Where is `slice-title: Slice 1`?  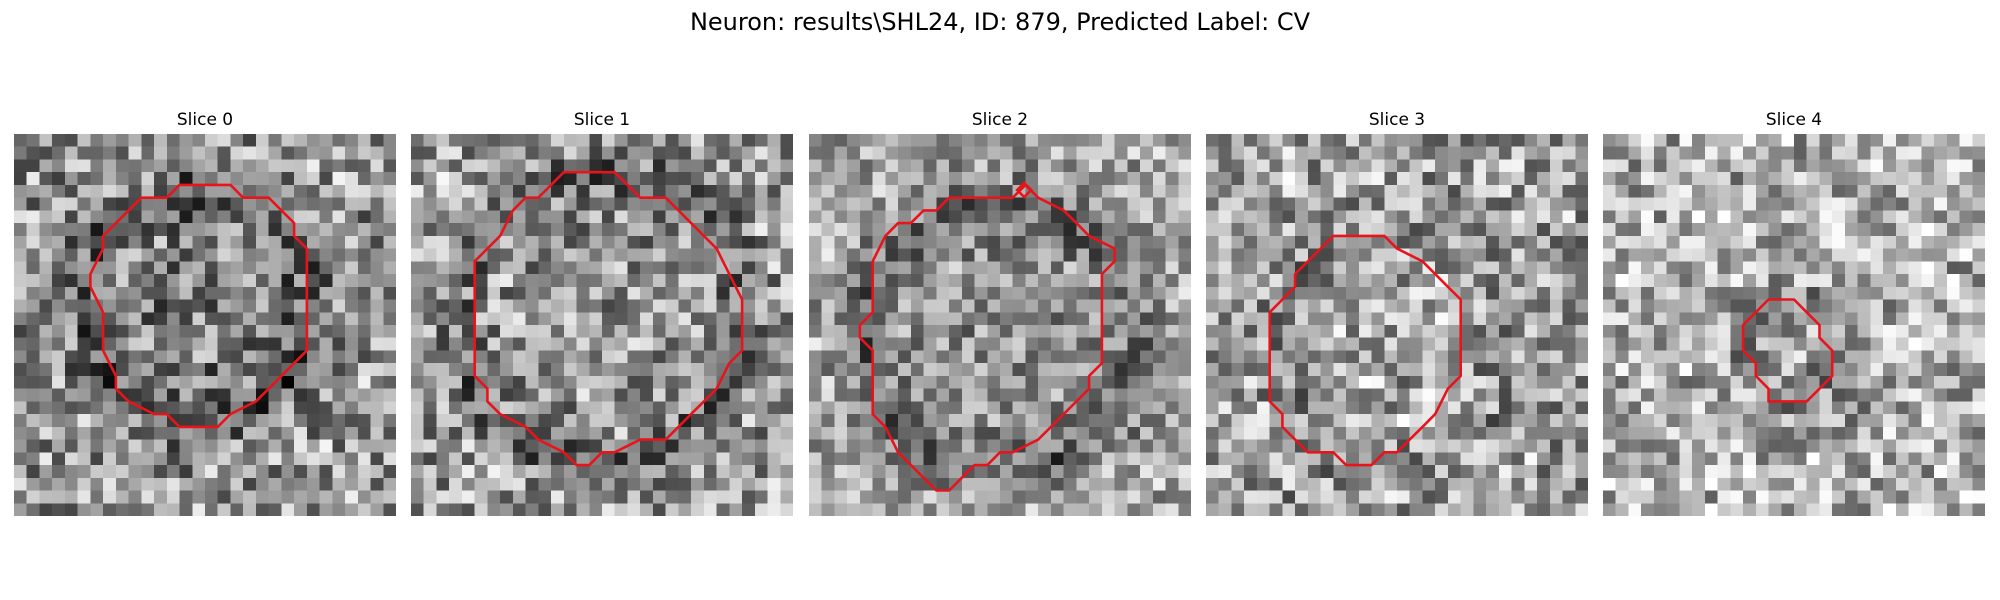
slice-title: Slice 1 is located at coordinates (602, 120).